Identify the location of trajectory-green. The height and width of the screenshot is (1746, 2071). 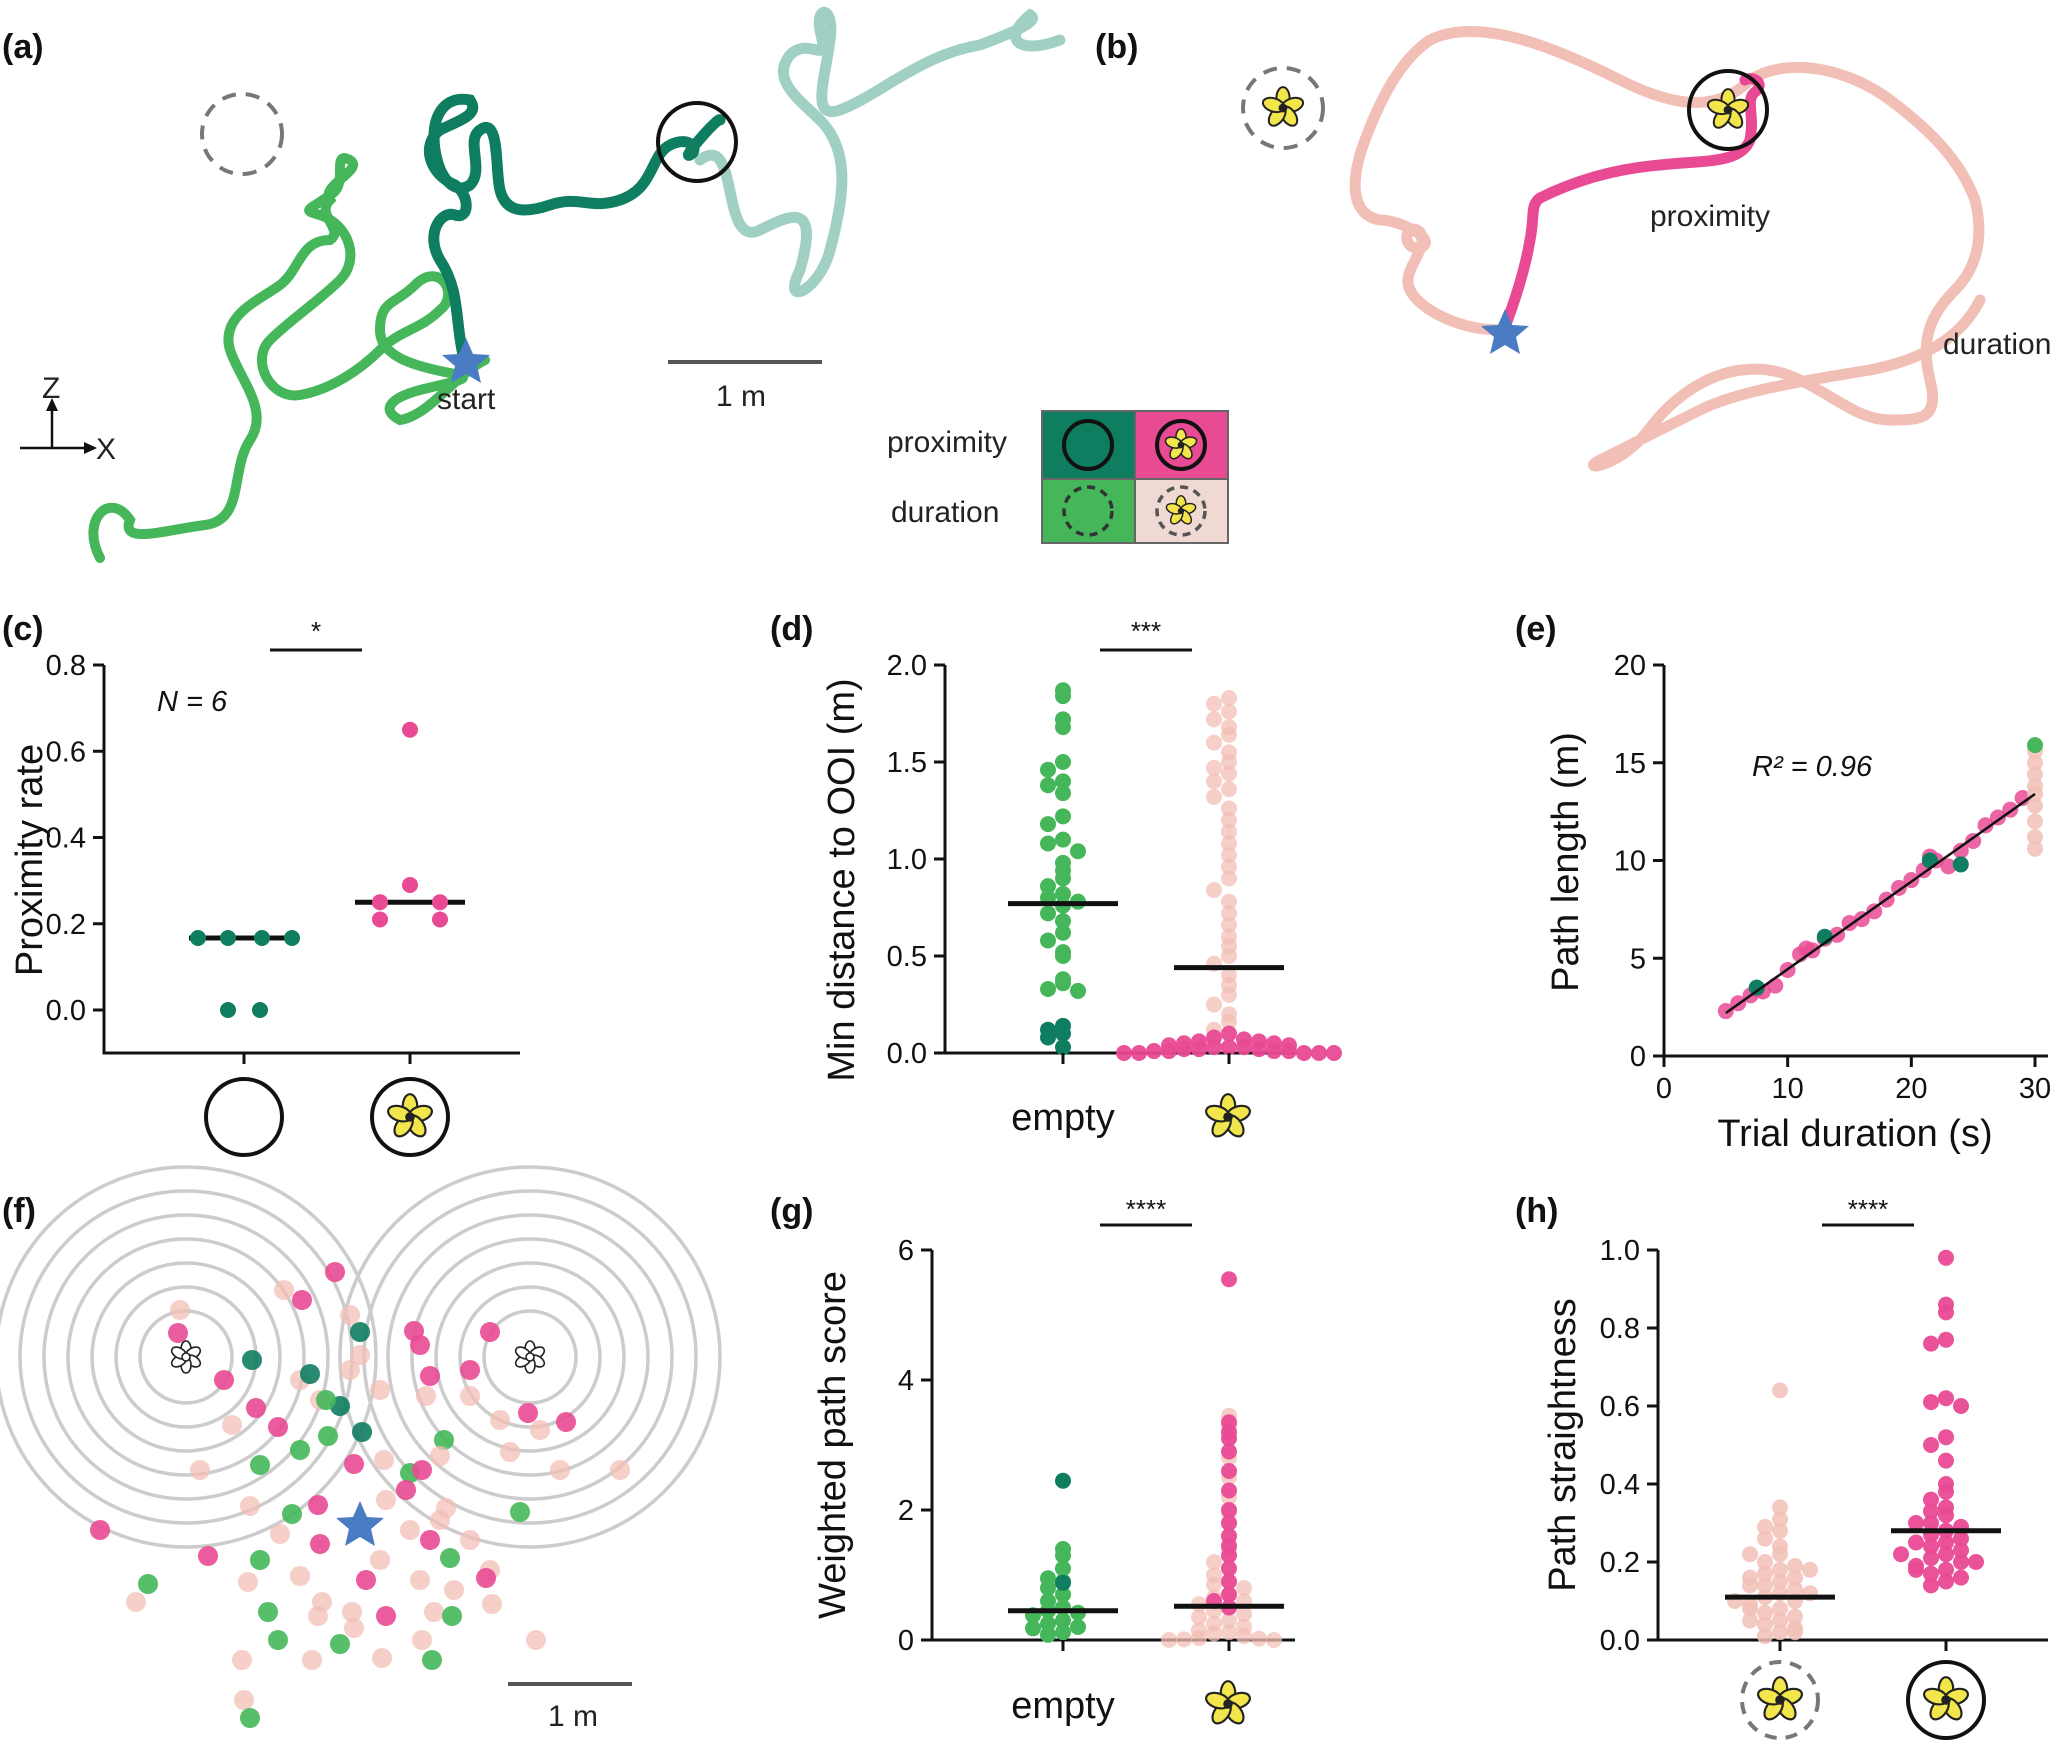
(289, 358).